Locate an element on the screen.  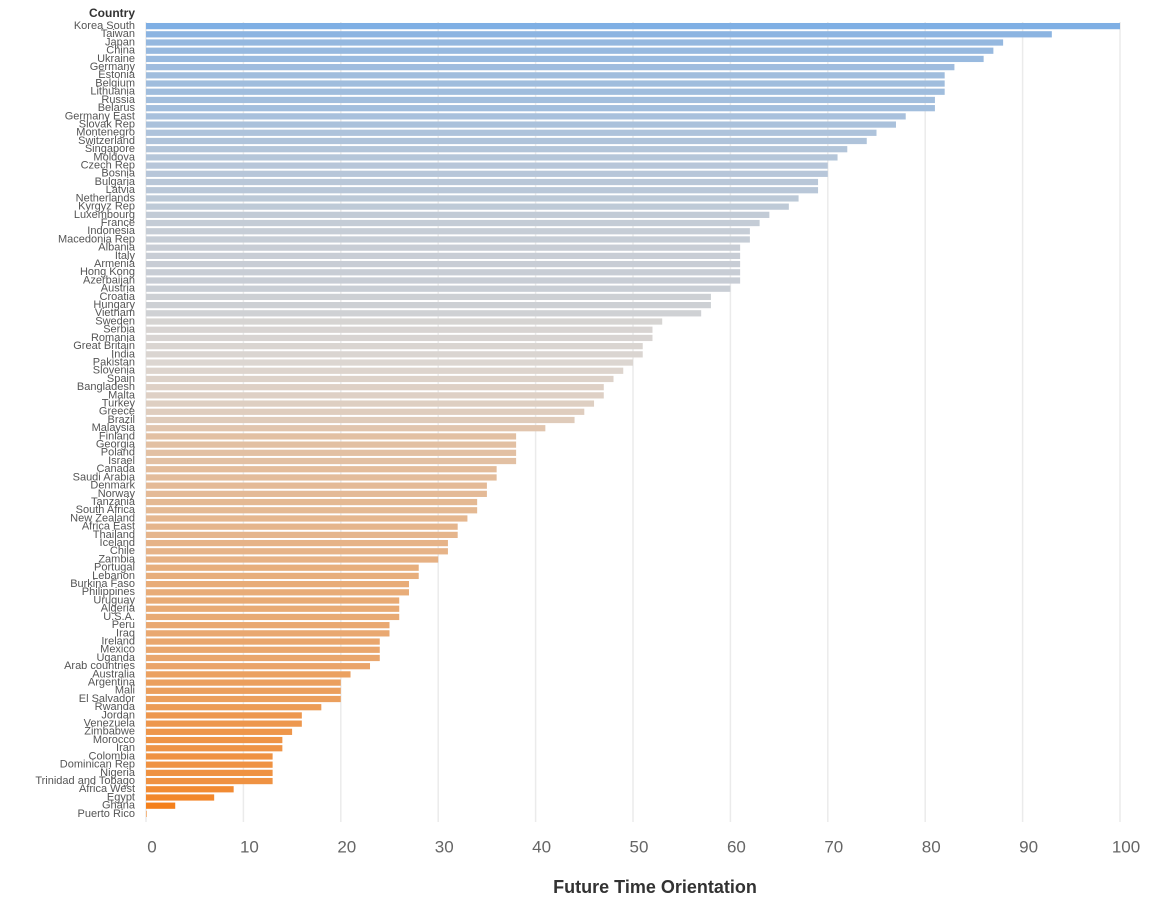
y-tick-label: Belgium is located at coordinates (115, 83).